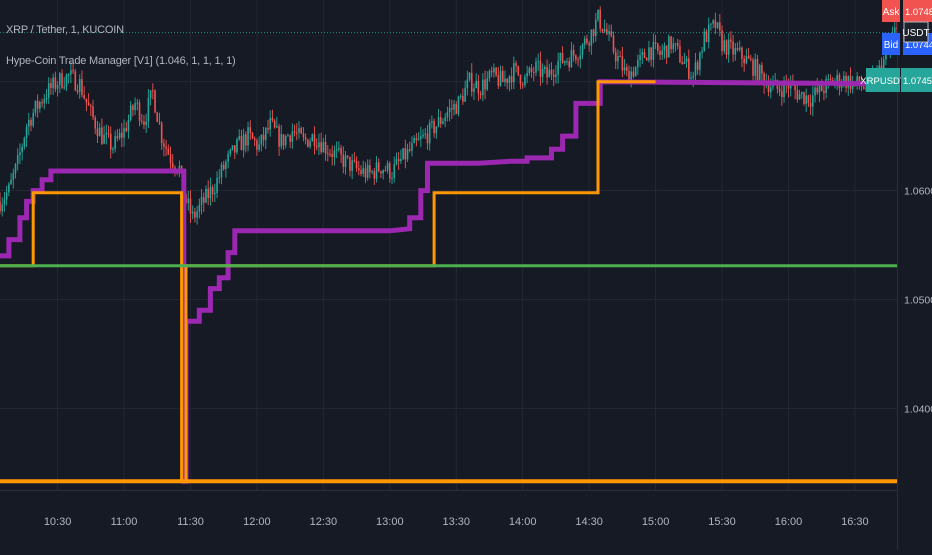 The image size is (932, 555). I want to click on ask-label-bg, so click(891, 11).